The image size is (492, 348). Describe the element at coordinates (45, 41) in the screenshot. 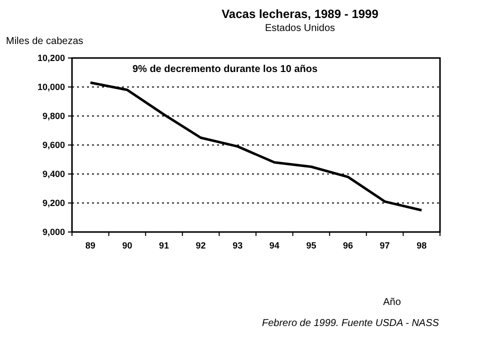

I see `y-axis-title: Miles de cabezas` at that location.